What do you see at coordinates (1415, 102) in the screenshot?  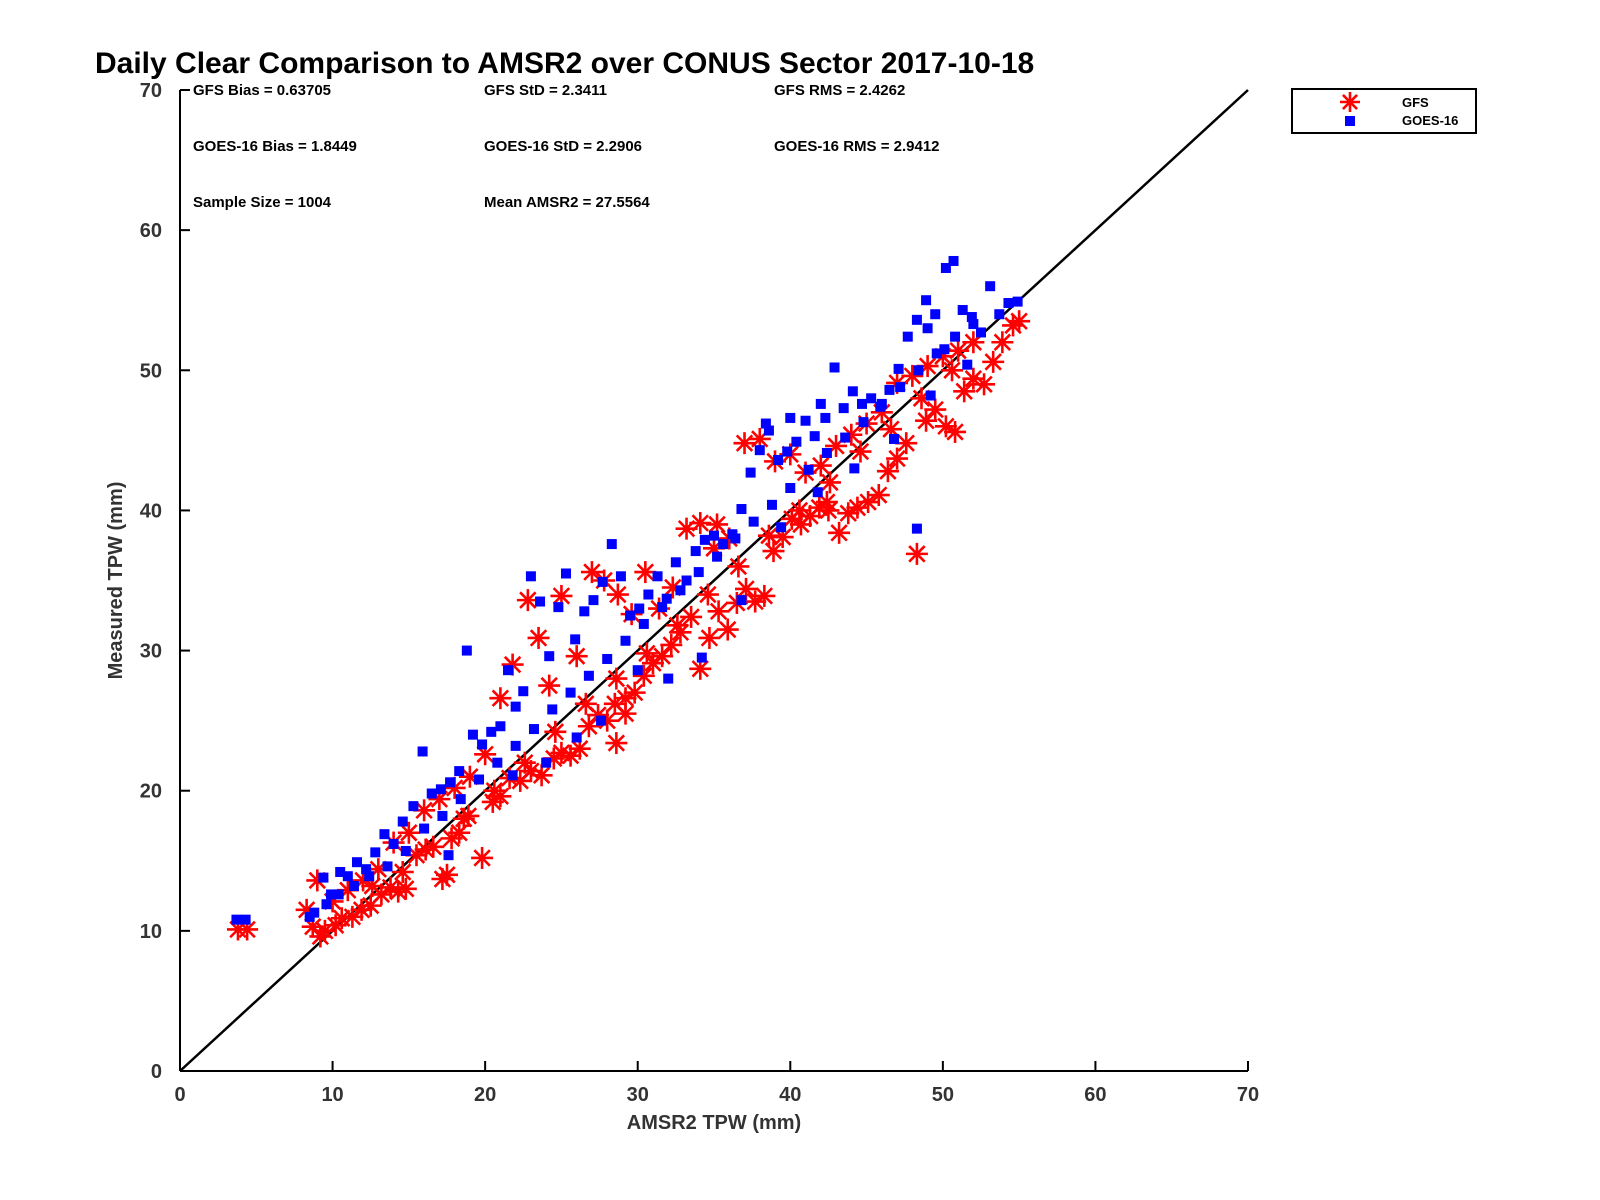 I see `legend-gfs-label: GFS` at bounding box center [1415, 102].